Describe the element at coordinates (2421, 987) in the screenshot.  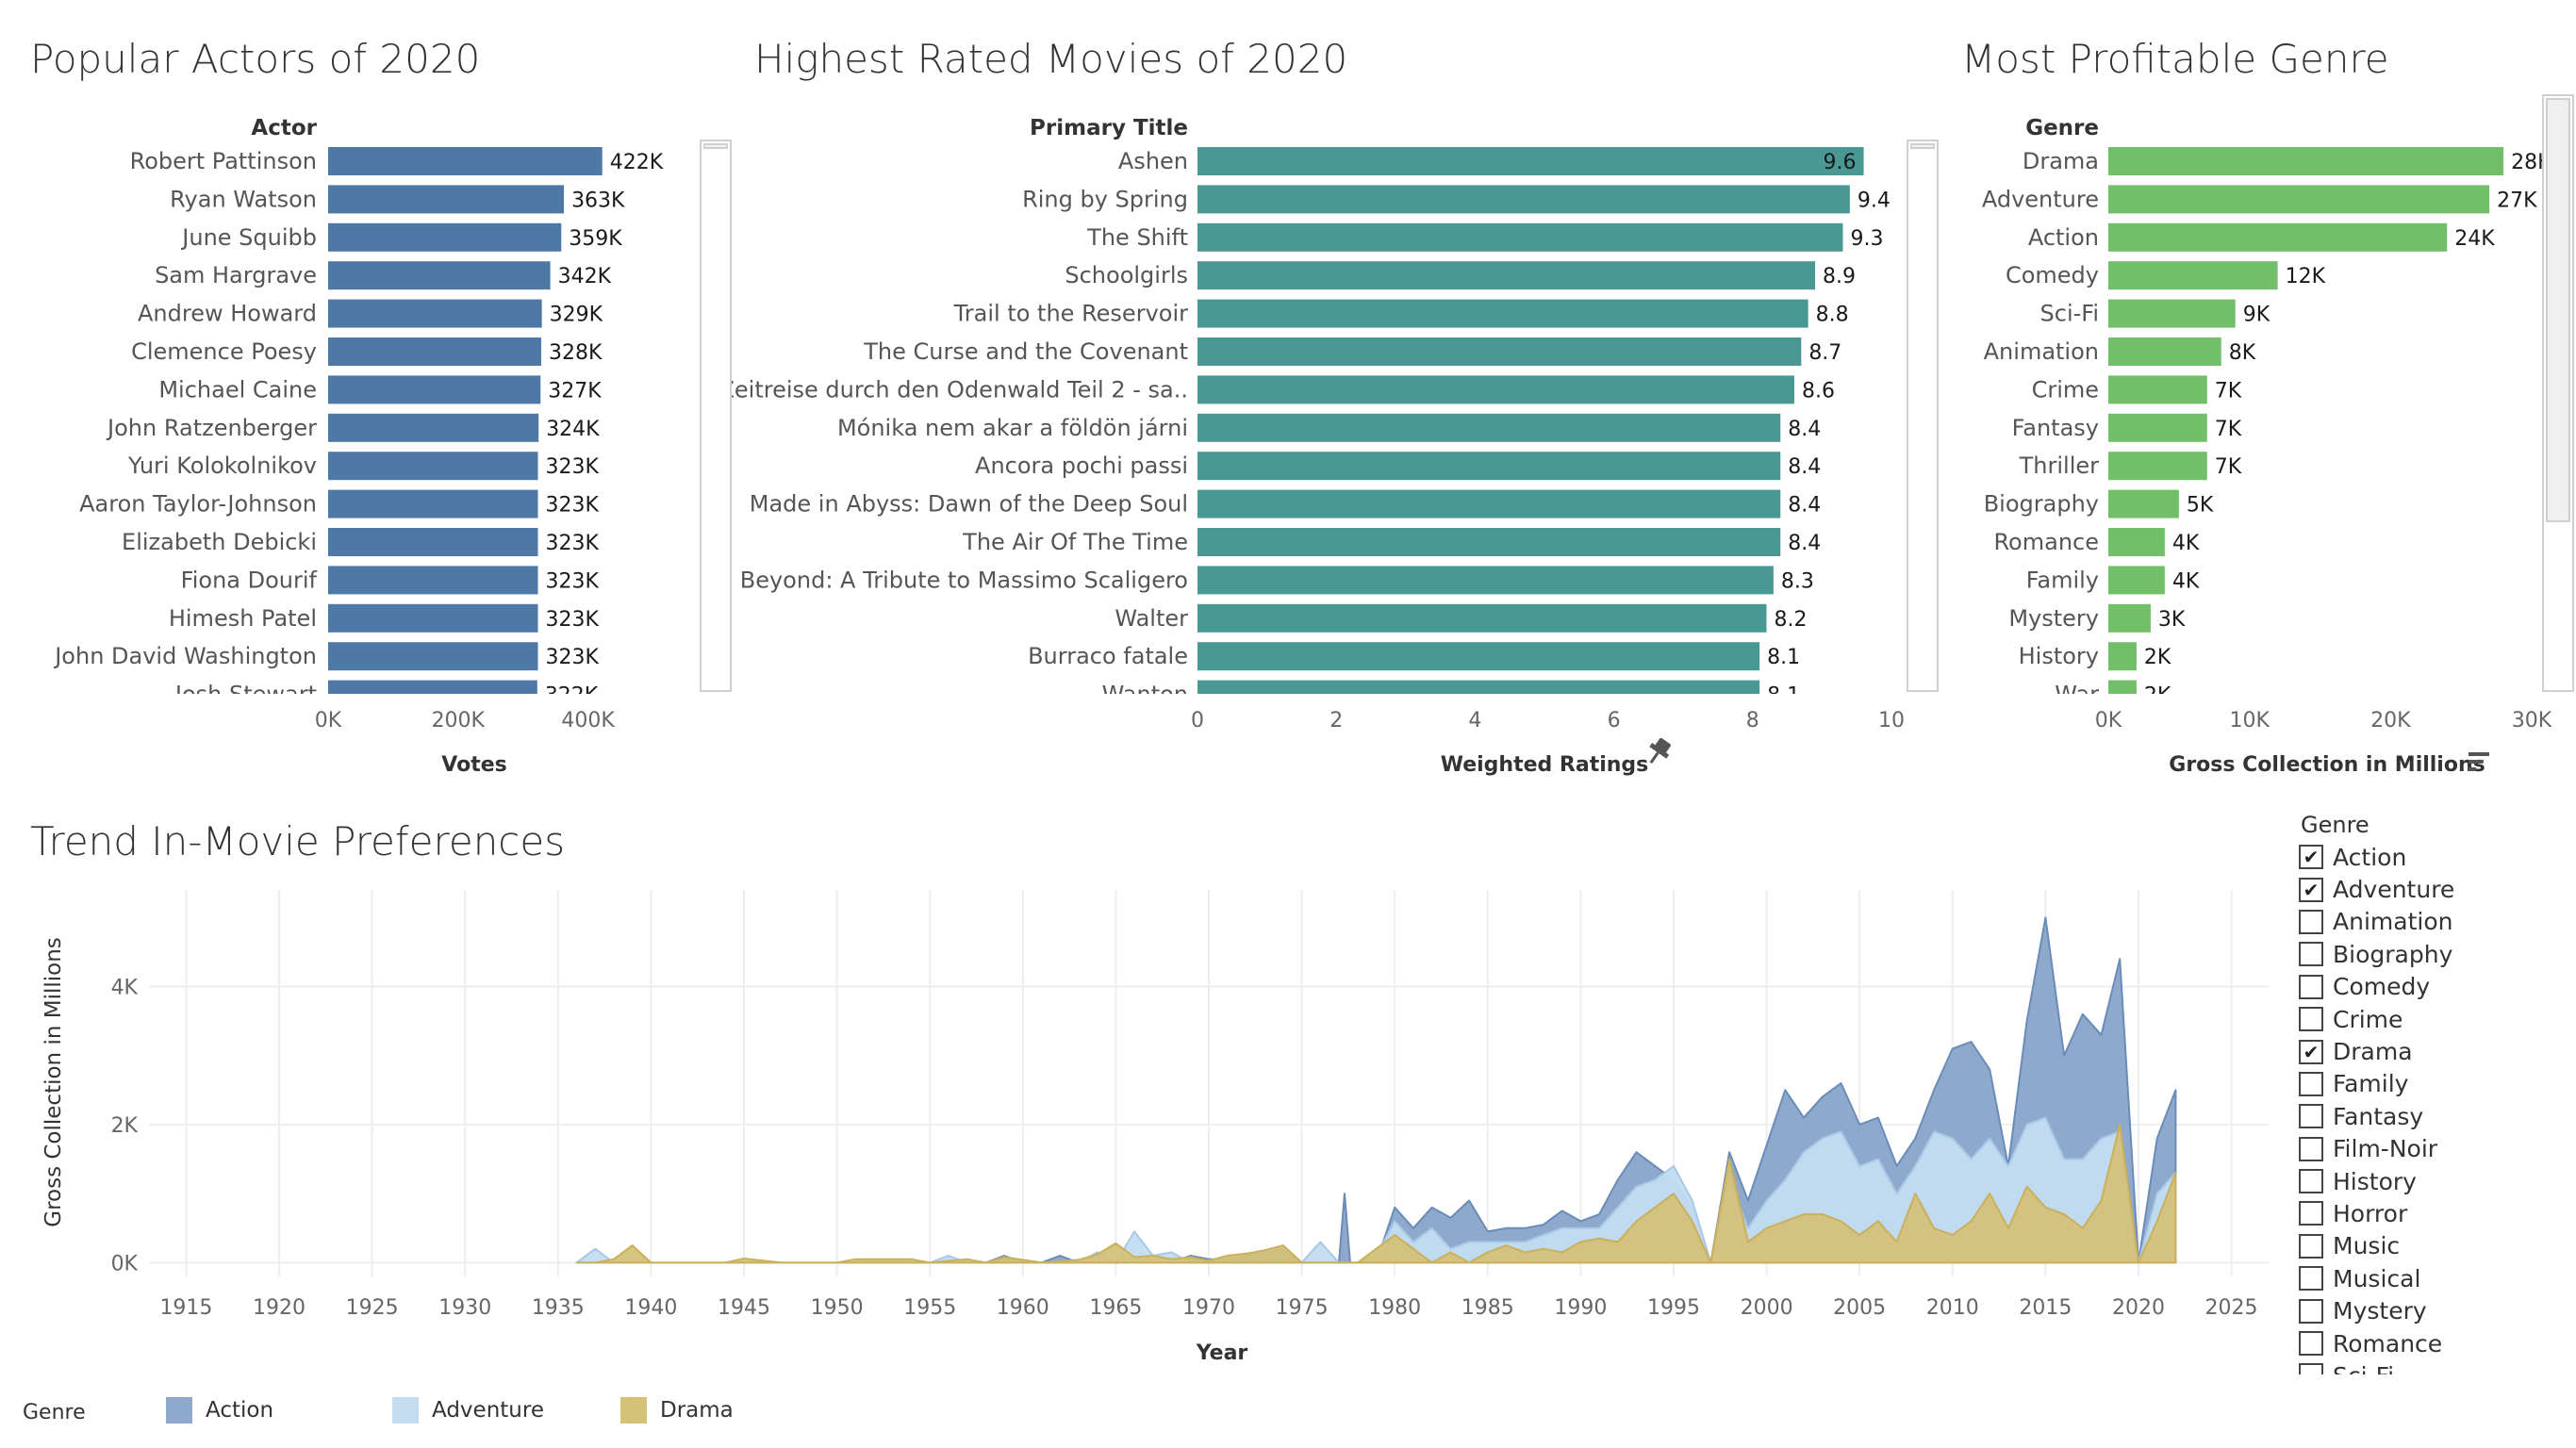
I see `genre-filter-item-comedy: Comedy` at that location.